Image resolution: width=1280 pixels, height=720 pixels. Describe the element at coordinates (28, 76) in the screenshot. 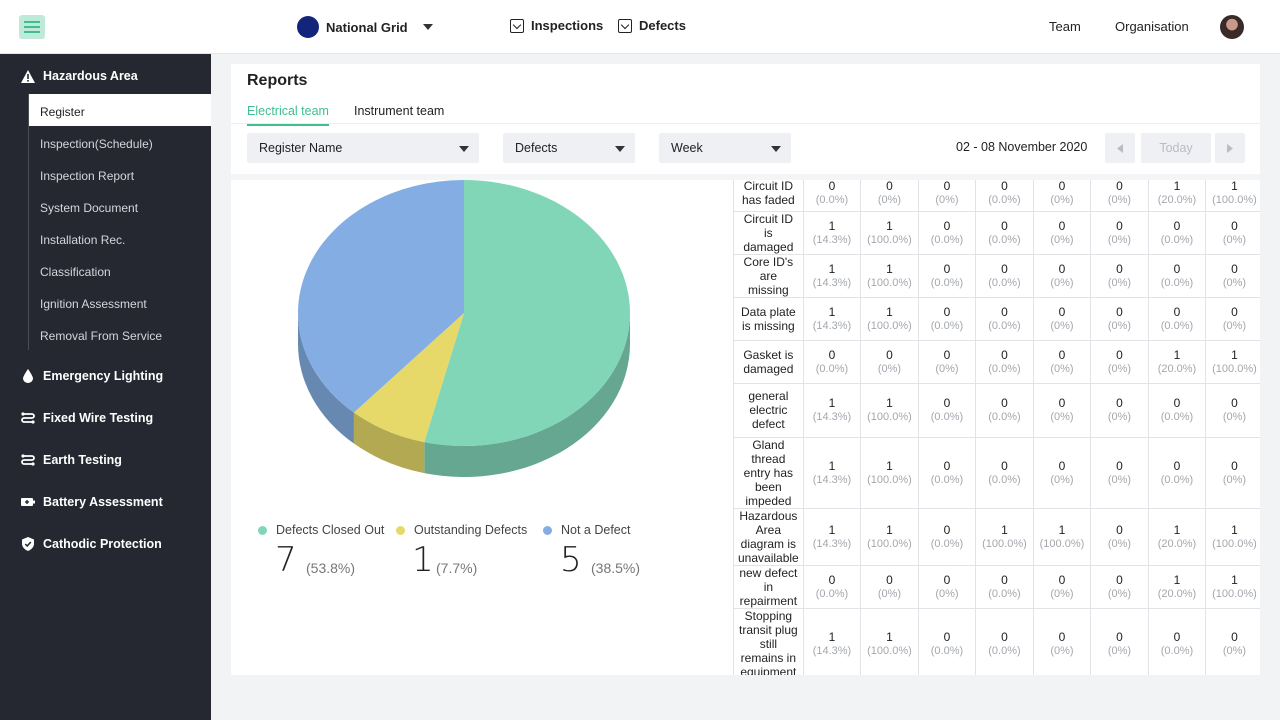

I see `warning-icon` at that location.